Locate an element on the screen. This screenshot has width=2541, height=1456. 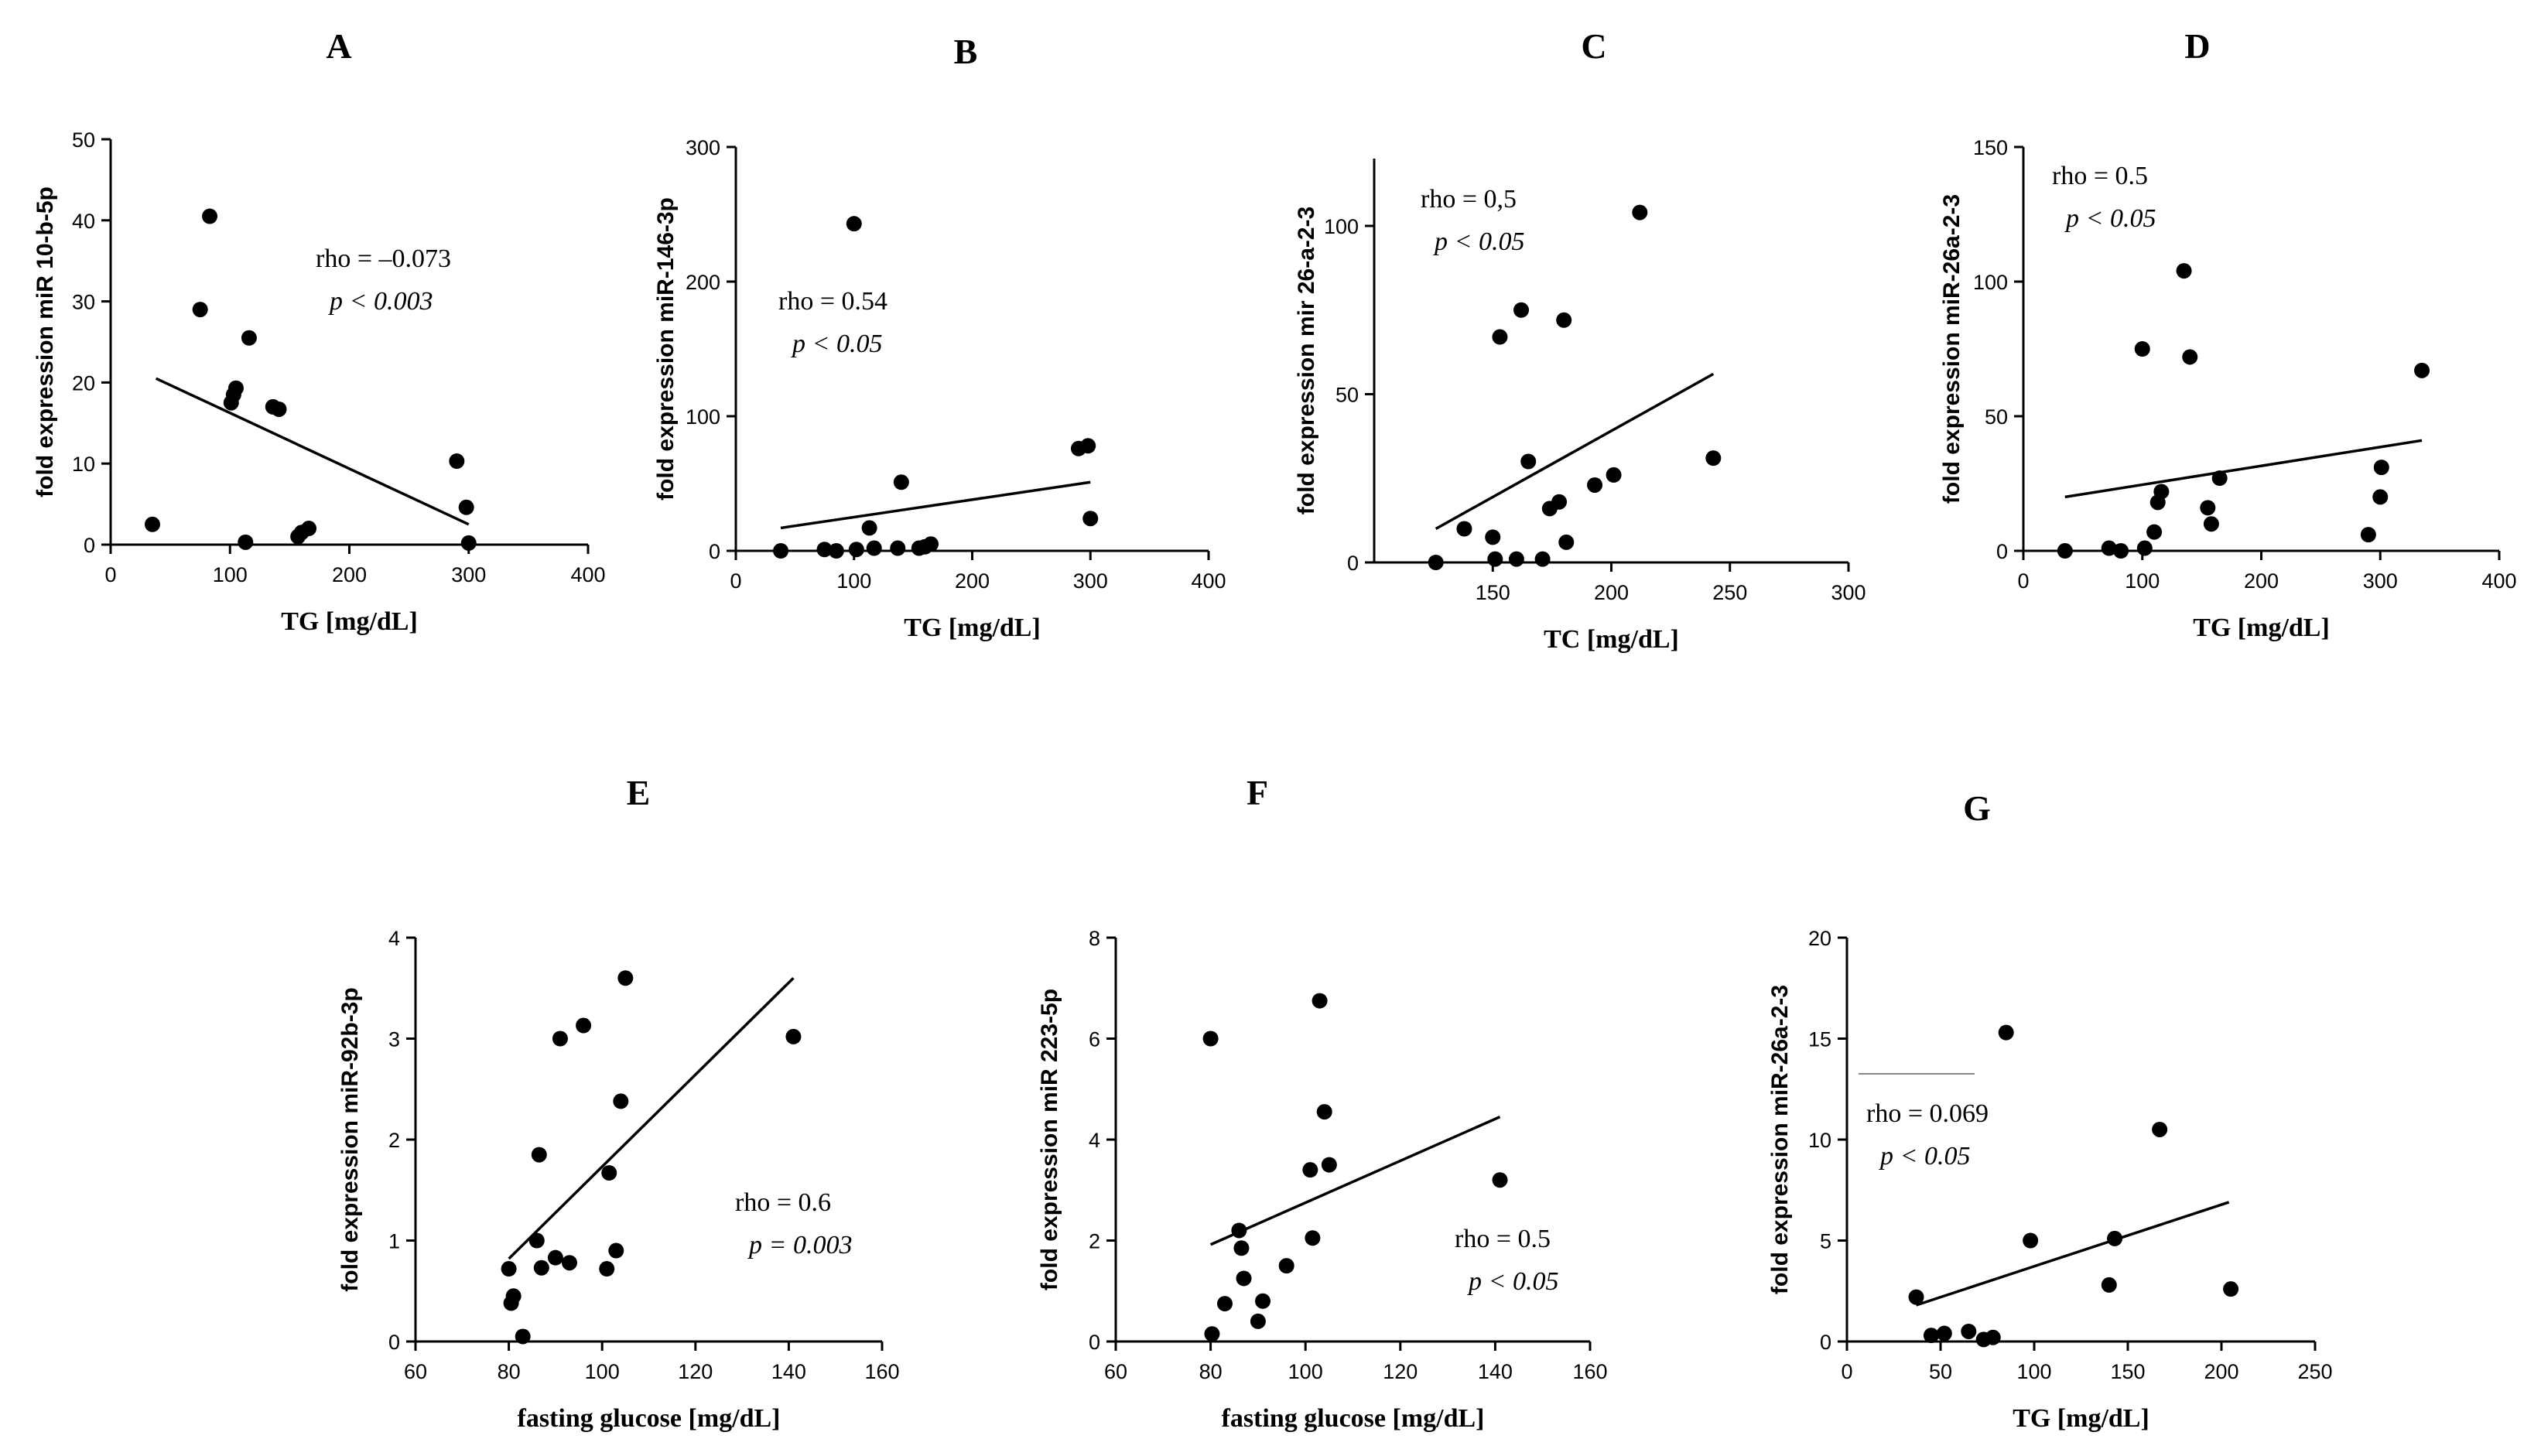
panel-letter: F is located at coordinates (1258, 792).